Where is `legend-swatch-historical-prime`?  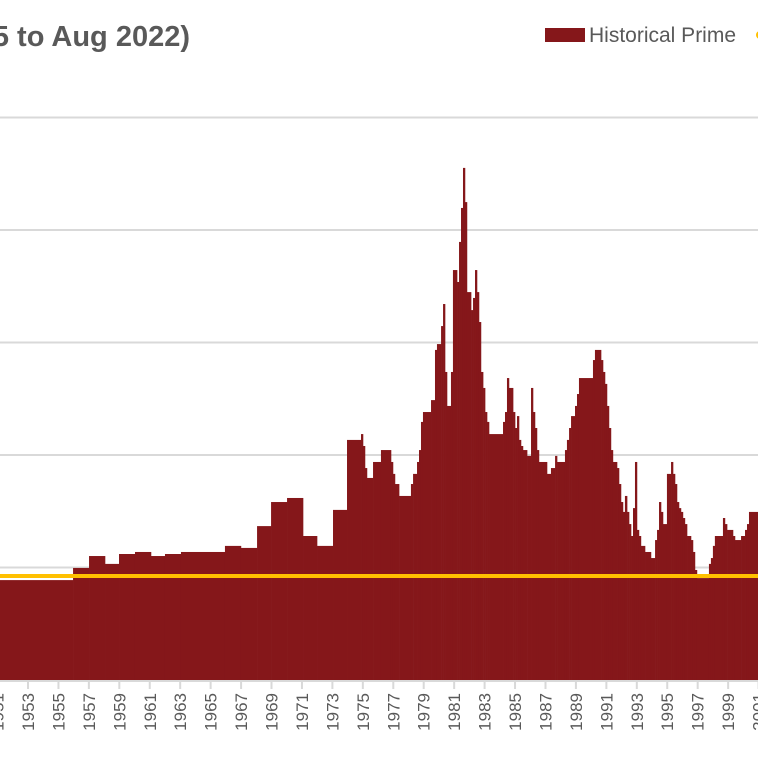
legend-swatch-historical-prime is located at coordinates (565, 35).